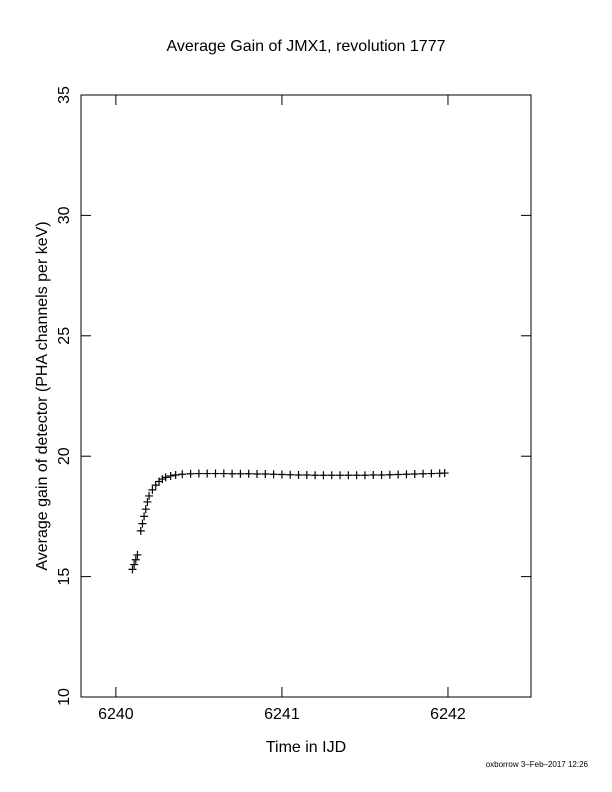 The width and height of the screenshot is (612, 792). I want to click on footer: oxborrow 3–Feb–2017 12:26, so click(537, 764).